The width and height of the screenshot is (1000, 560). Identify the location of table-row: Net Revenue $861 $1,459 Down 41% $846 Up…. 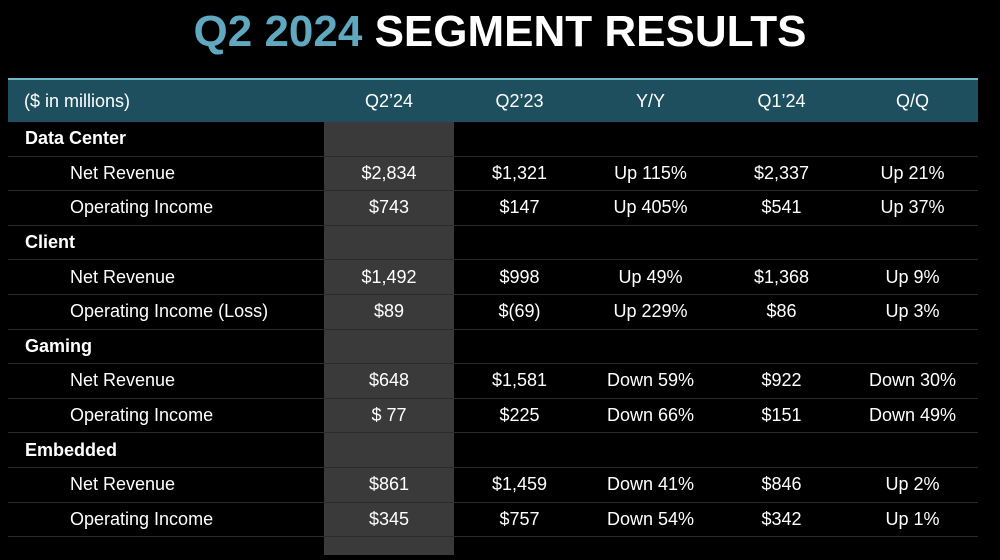
(493, 485).